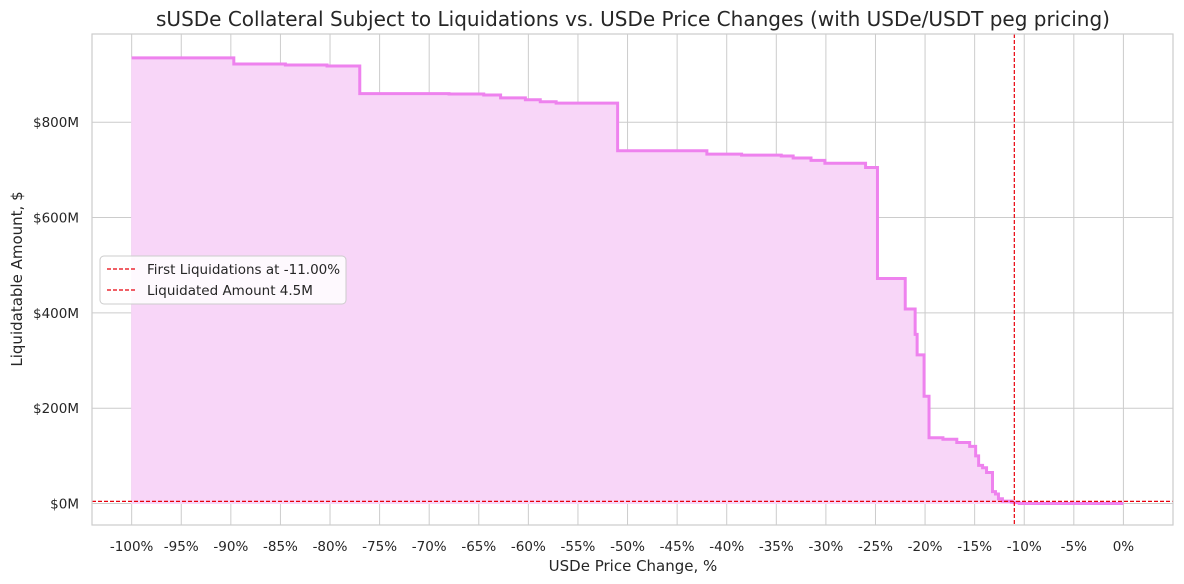 The image size is (1184, 584). I want to click on x-tick-label: -85%, so click(280, 547).